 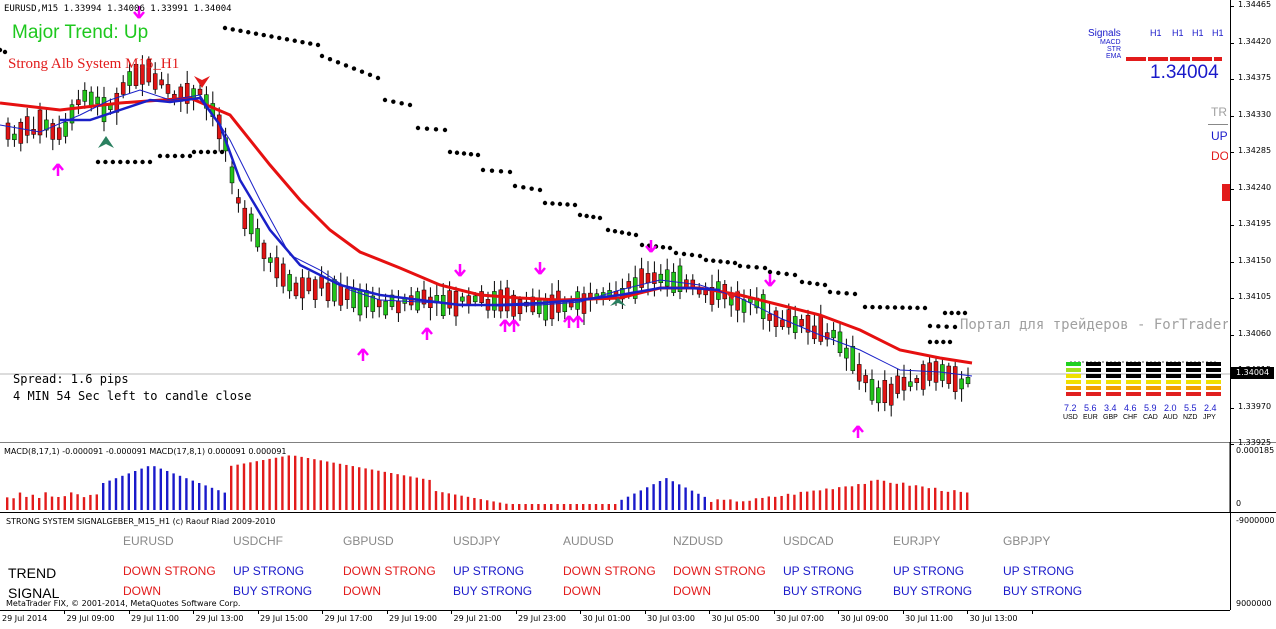 I want to click on bull-candle, so click(x=91, y=99).